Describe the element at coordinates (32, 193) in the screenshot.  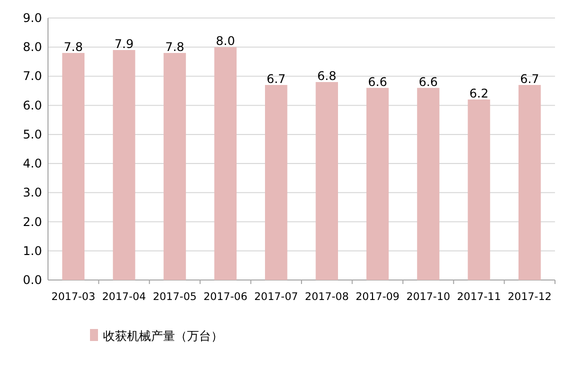
I see `y-tick-label: 3.0` at that location.